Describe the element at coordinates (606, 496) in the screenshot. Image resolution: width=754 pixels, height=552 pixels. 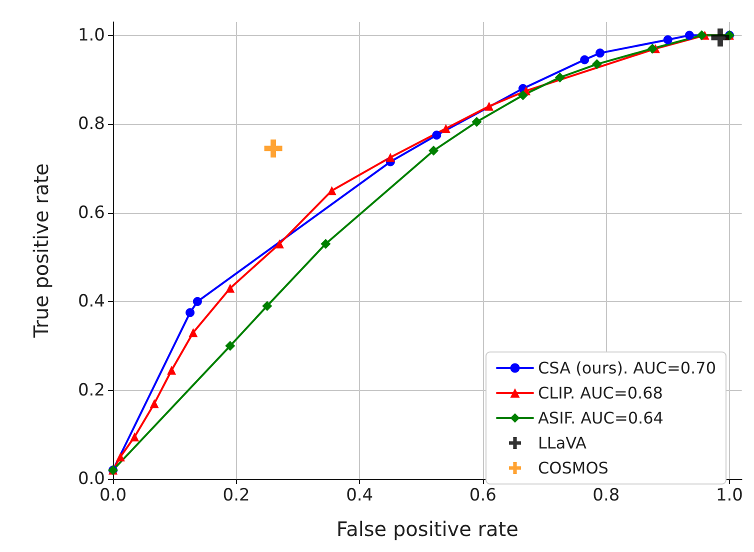
I see `x-tick-label: 0.8` at that location.